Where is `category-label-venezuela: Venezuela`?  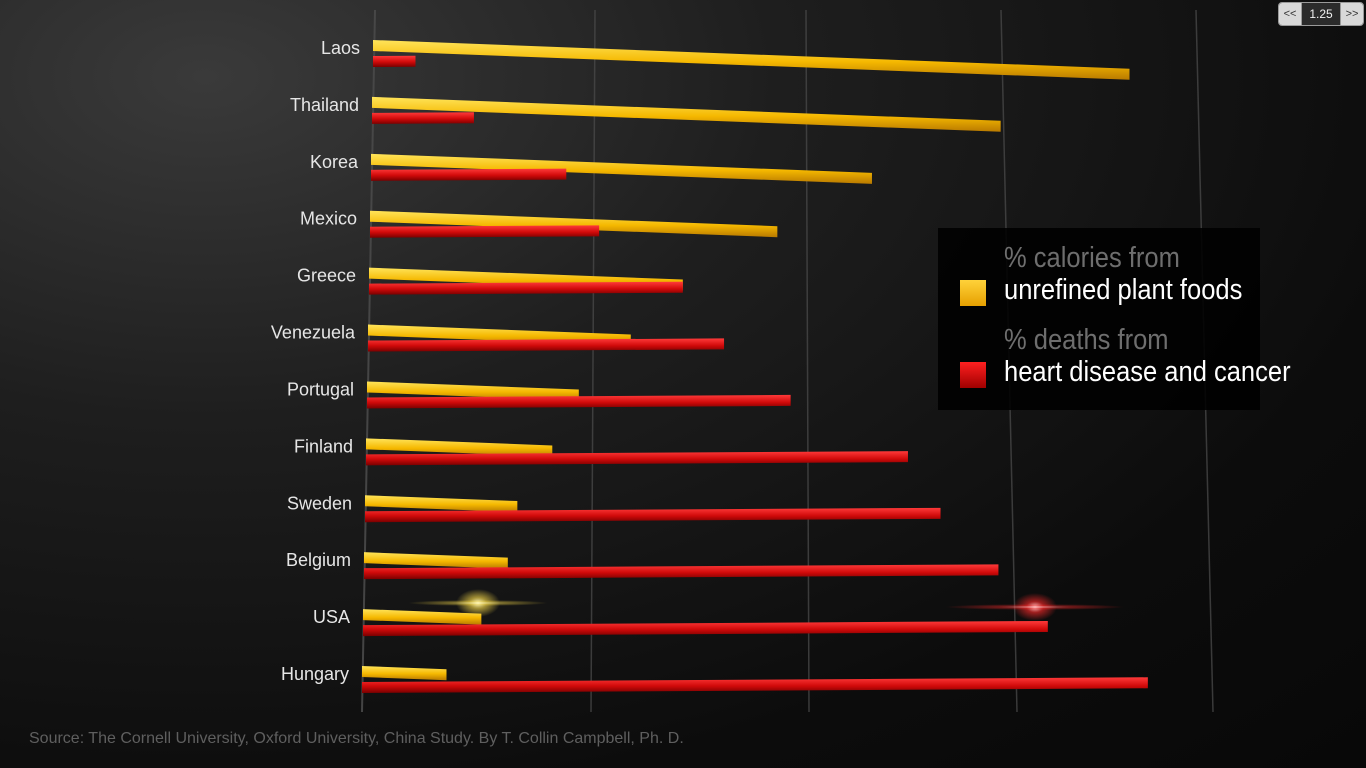
category-label-venezuela: Venezuela is located at coordinates (313, 333).